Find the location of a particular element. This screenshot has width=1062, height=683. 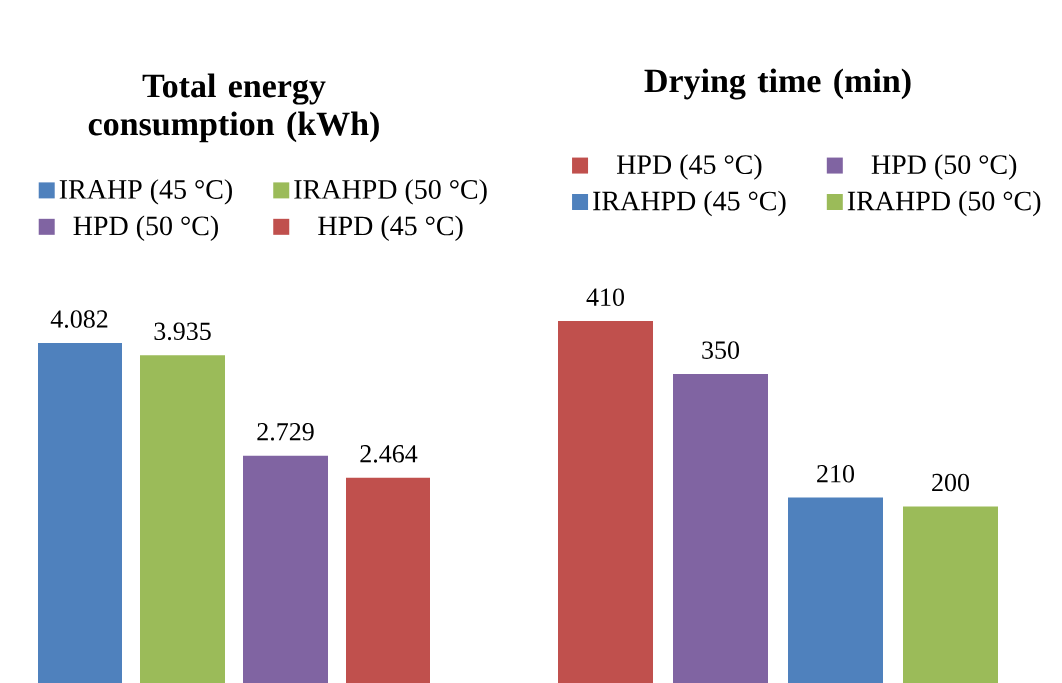

chart-title: Drying time (min) is located at coordinates (777, 84).